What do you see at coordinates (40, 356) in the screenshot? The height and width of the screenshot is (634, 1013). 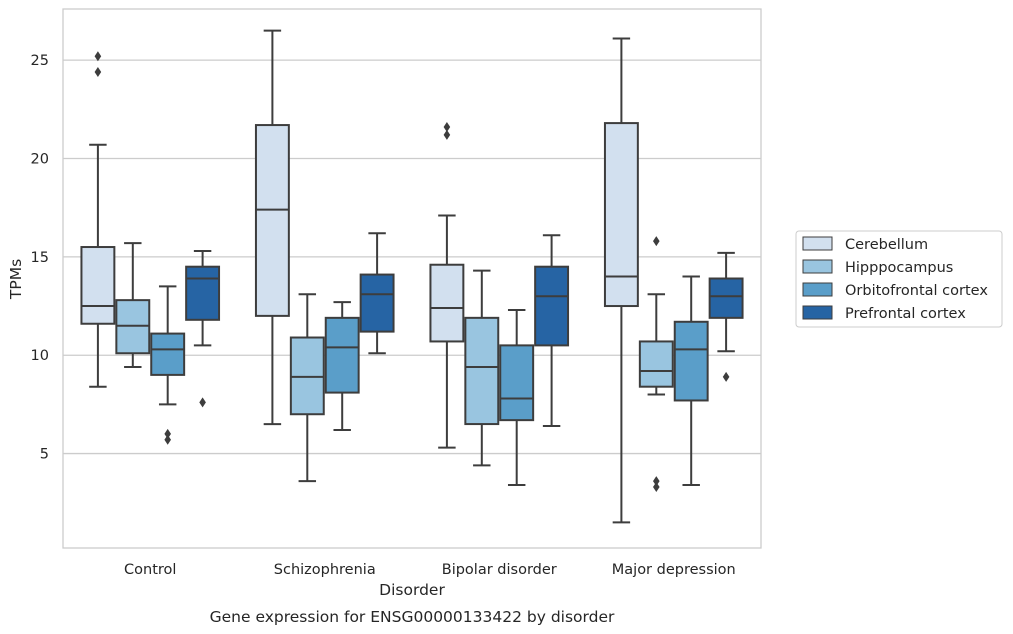 I see `y-tick-label: 10` at bounding box center [40, 356].